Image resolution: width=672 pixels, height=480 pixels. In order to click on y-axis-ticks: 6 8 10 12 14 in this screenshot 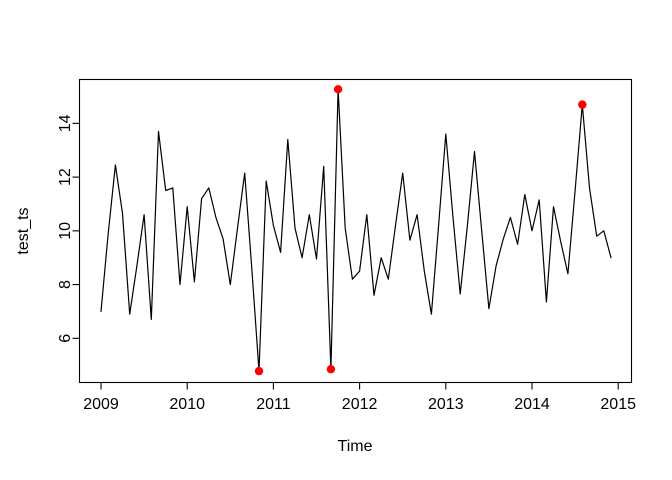, I will do `click(68, 228)`.